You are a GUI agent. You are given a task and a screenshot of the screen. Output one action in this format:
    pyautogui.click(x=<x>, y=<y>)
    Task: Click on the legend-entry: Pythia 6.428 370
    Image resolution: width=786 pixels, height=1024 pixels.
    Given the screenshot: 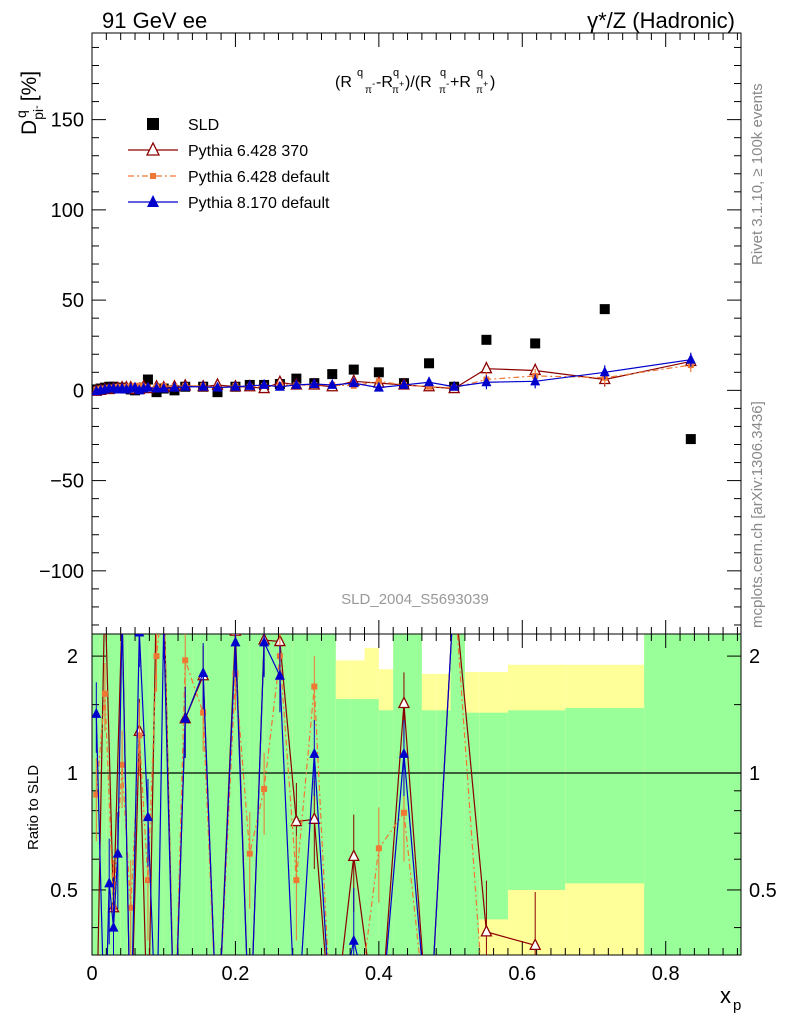 What is the action you would take?
    pyautogui.click(x=218, y=150)
    